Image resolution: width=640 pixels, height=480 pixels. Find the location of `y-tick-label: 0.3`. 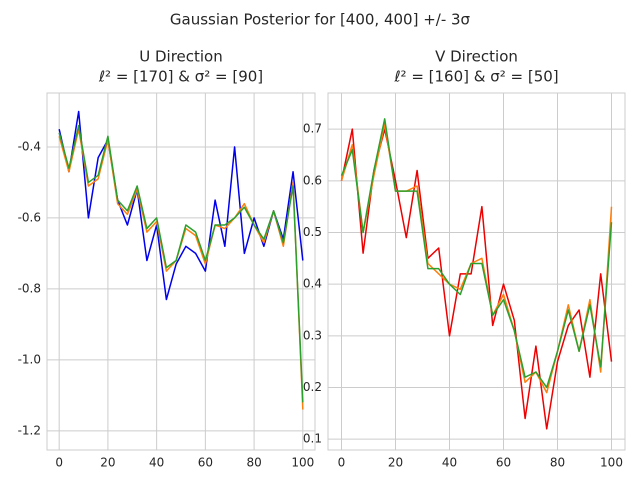

y-tick-label: 0.3 is located at coordinates (312, 335).